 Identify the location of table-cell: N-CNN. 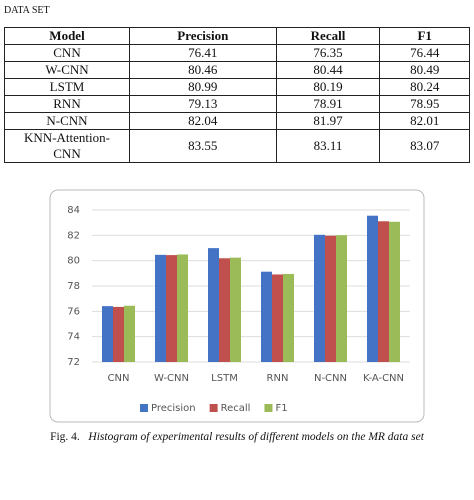
(67, 121).